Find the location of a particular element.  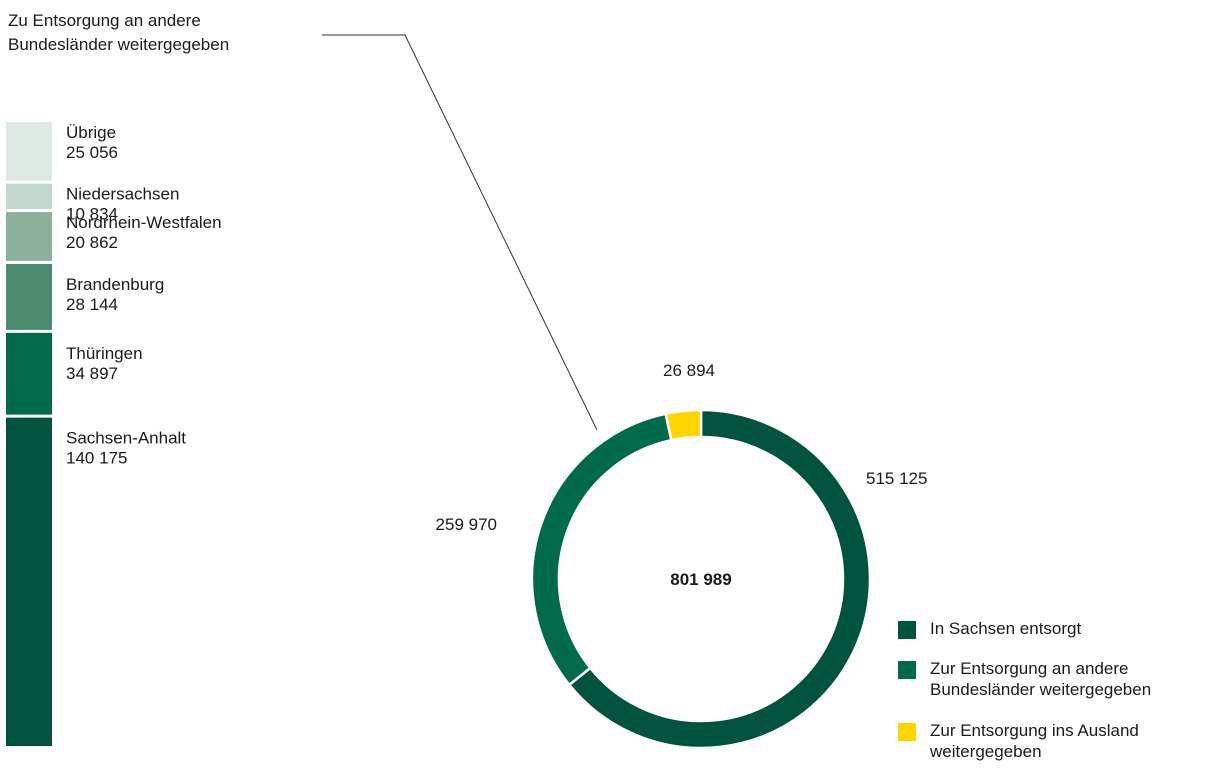

stack-segment-label: Sachsen-Anhalt 140 175 is located at coordinates (126, 448).